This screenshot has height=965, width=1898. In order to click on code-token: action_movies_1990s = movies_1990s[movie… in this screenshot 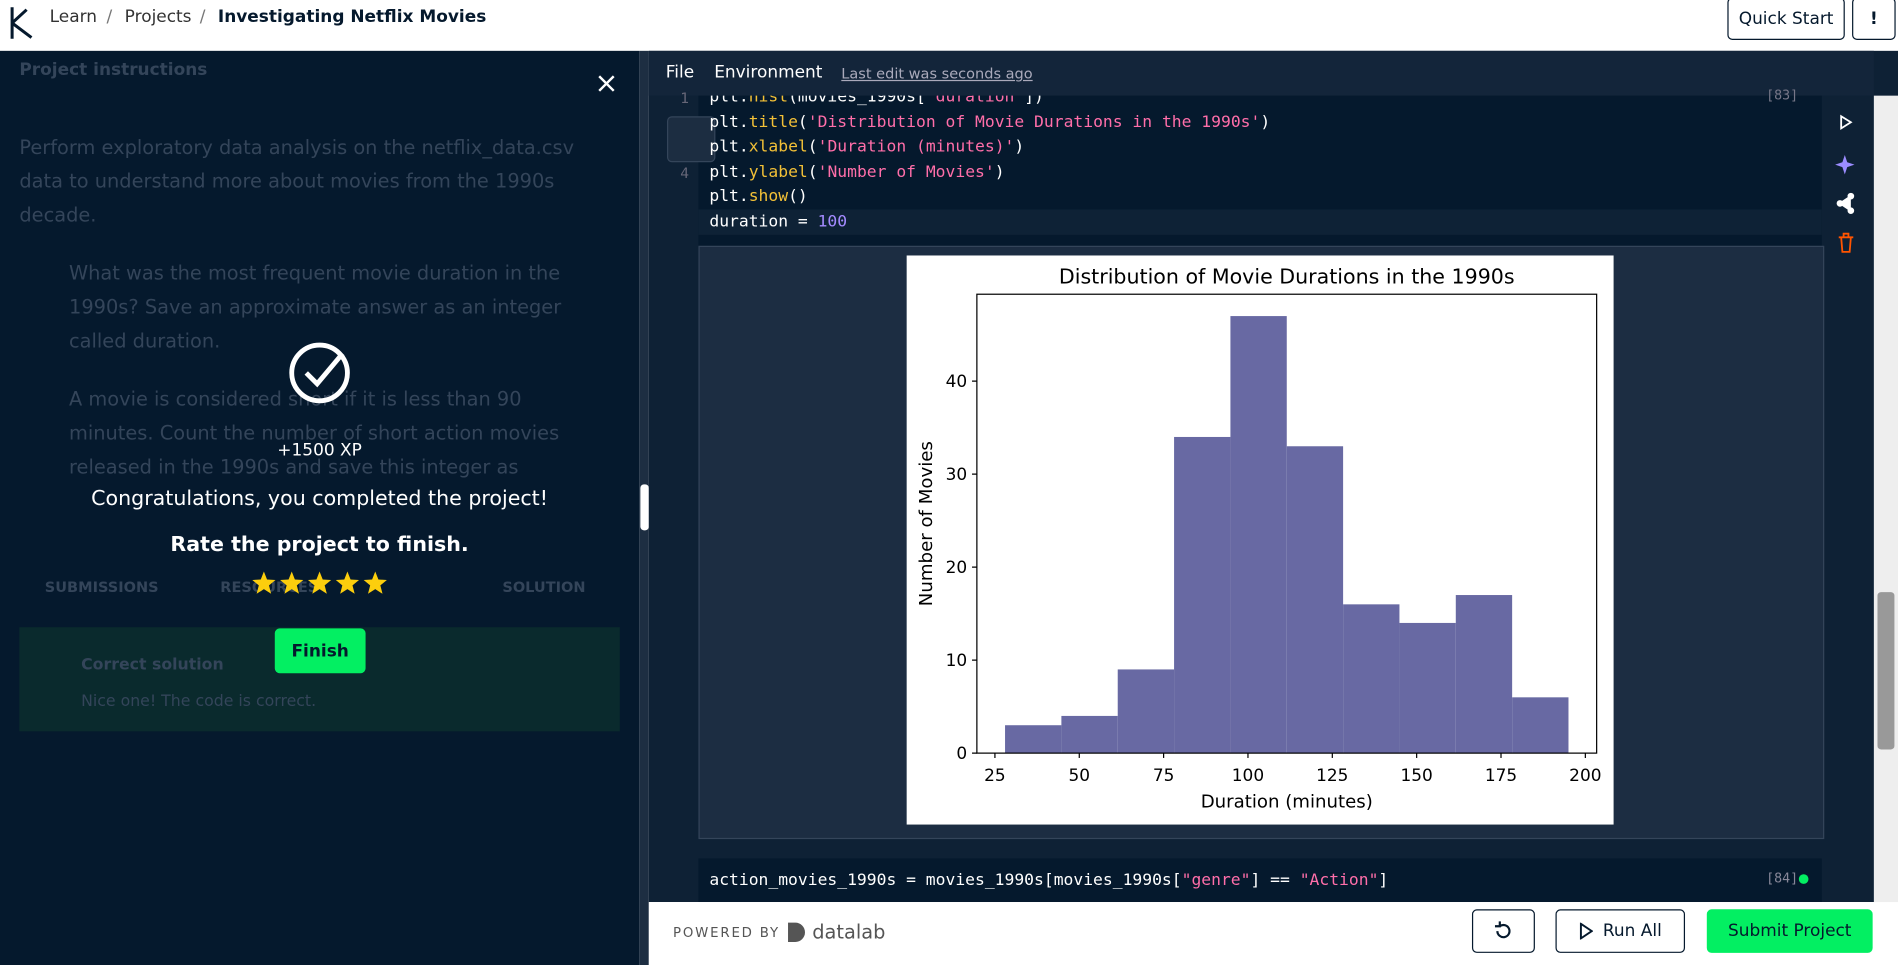, I will do `click(945, 880)`.